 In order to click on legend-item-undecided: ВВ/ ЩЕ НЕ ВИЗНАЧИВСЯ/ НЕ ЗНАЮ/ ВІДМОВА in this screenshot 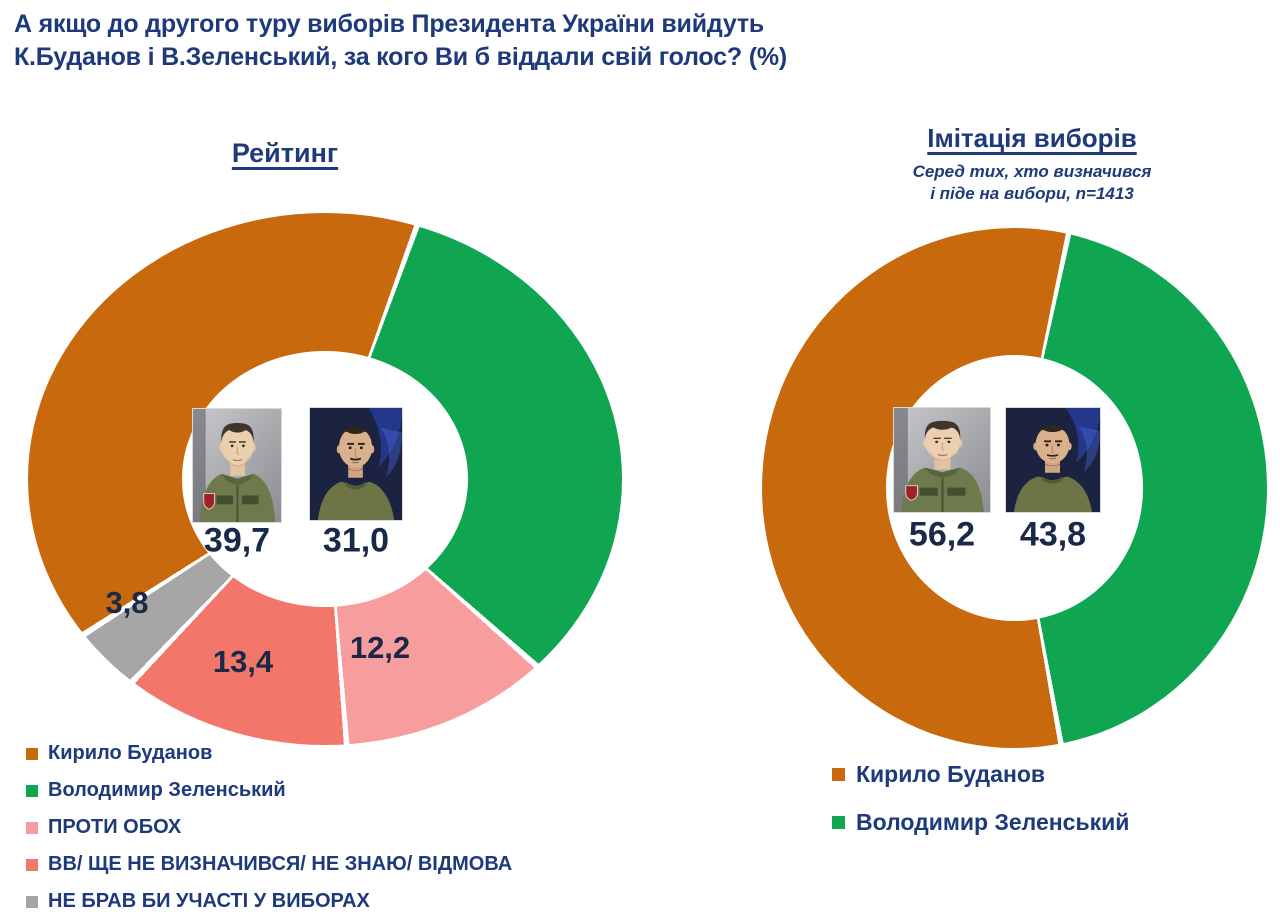, I will do `click(269, 864)`.